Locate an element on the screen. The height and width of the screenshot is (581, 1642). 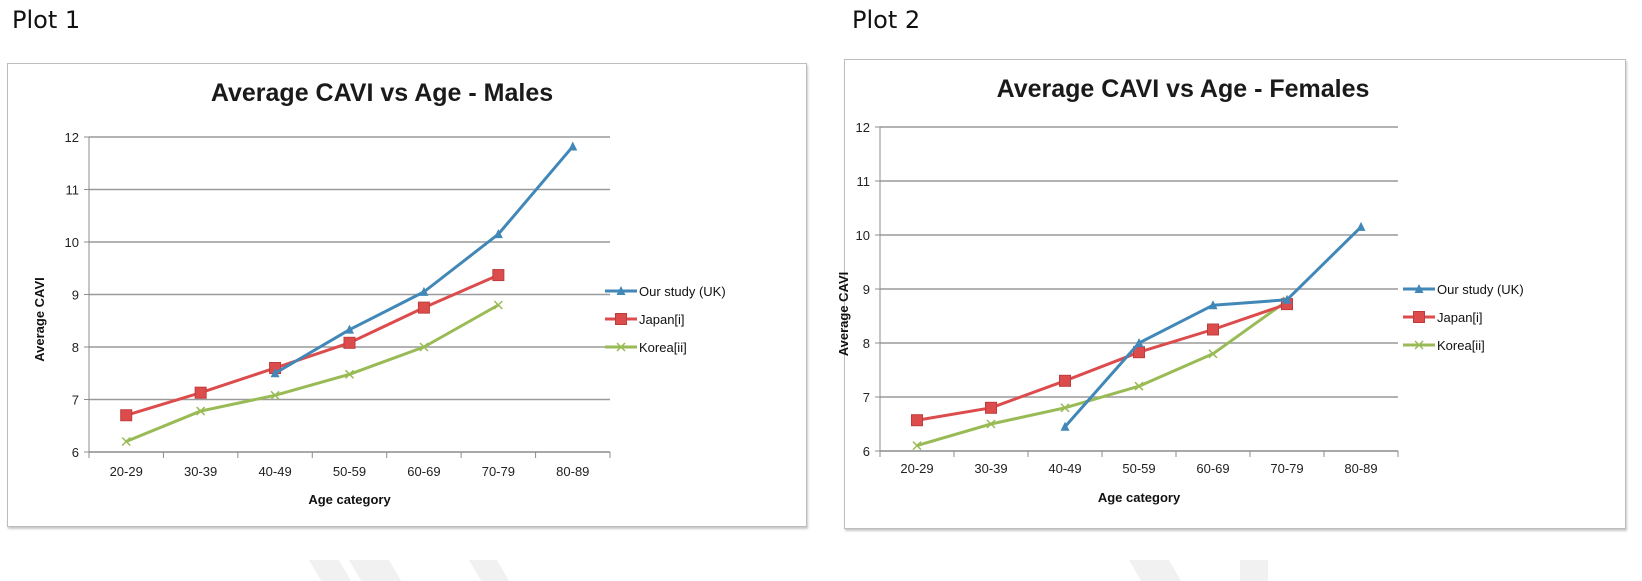
chart-title: Average CAVI vs Age - Females is located at coordinates (1183, 89).